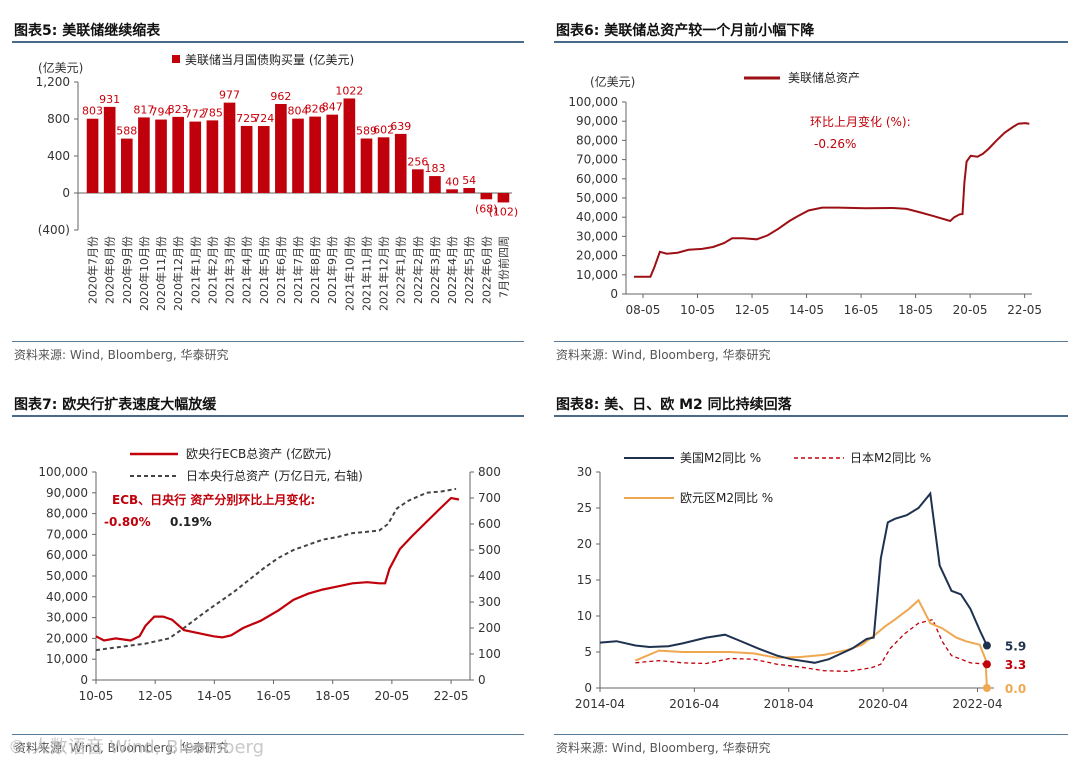  I want to click on fig5-category-label: 2022年4月份, so click(452, 270).